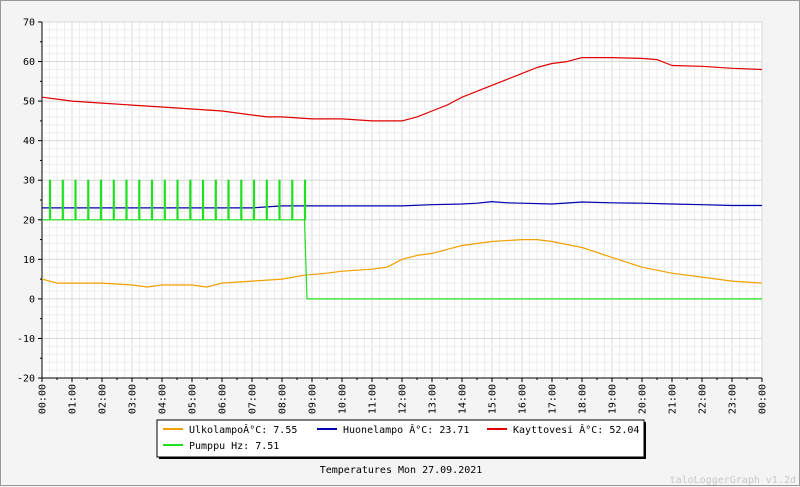 The width and height of the screenshot is (800, 487). Describe the element at coordinates (32, 299) in the screenshot. I see `y-tick-label: 0` at that location.